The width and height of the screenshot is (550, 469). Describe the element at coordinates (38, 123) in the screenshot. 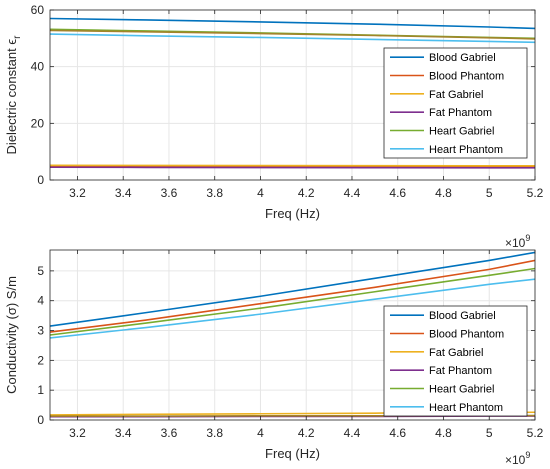

I see `y-tick-label: 20` at that location.